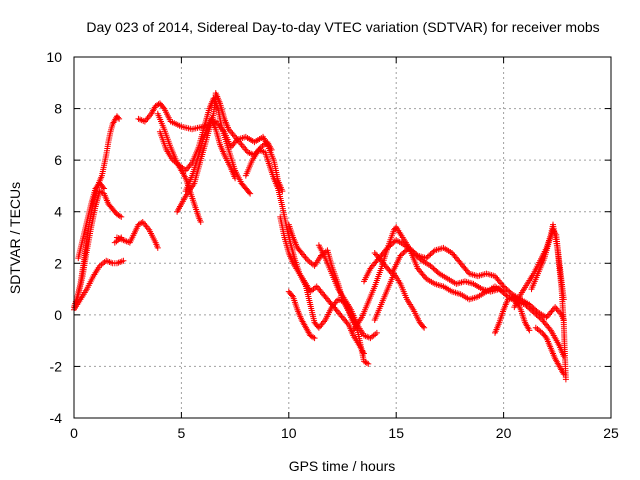  What do you see at coordinates (347, 292) in the screenshot?
I see `series-arc16` at bounding box center [347, 292].